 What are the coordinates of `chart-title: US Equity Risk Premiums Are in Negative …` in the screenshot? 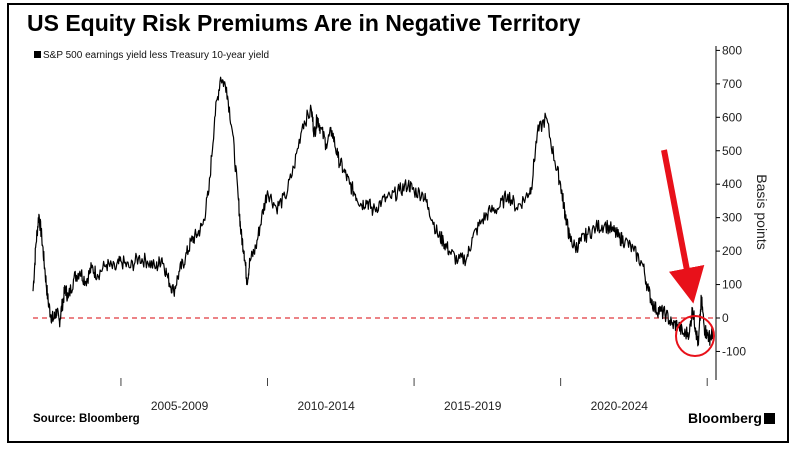 It's located at (304, 23).